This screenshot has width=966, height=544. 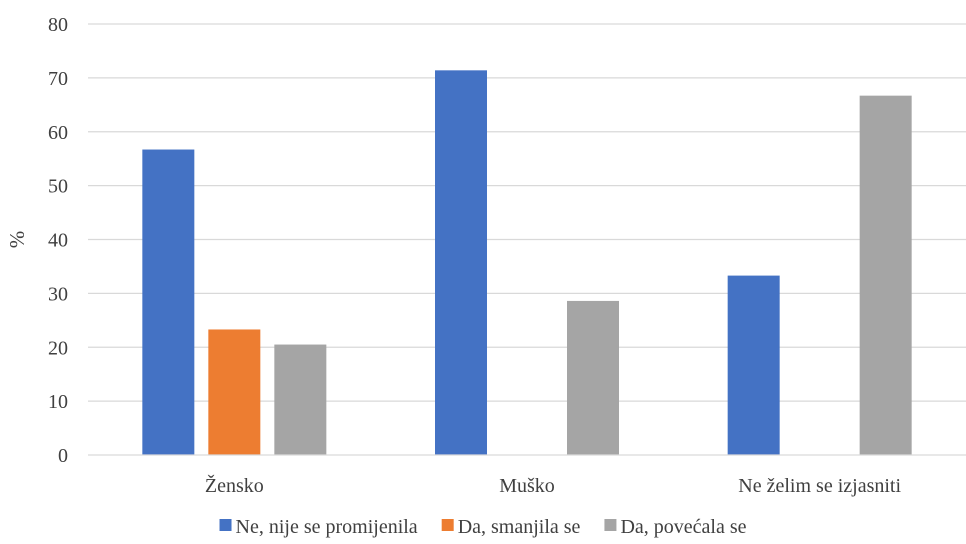 I want to click on y-axis-title: %, so click(x=17, y=240).